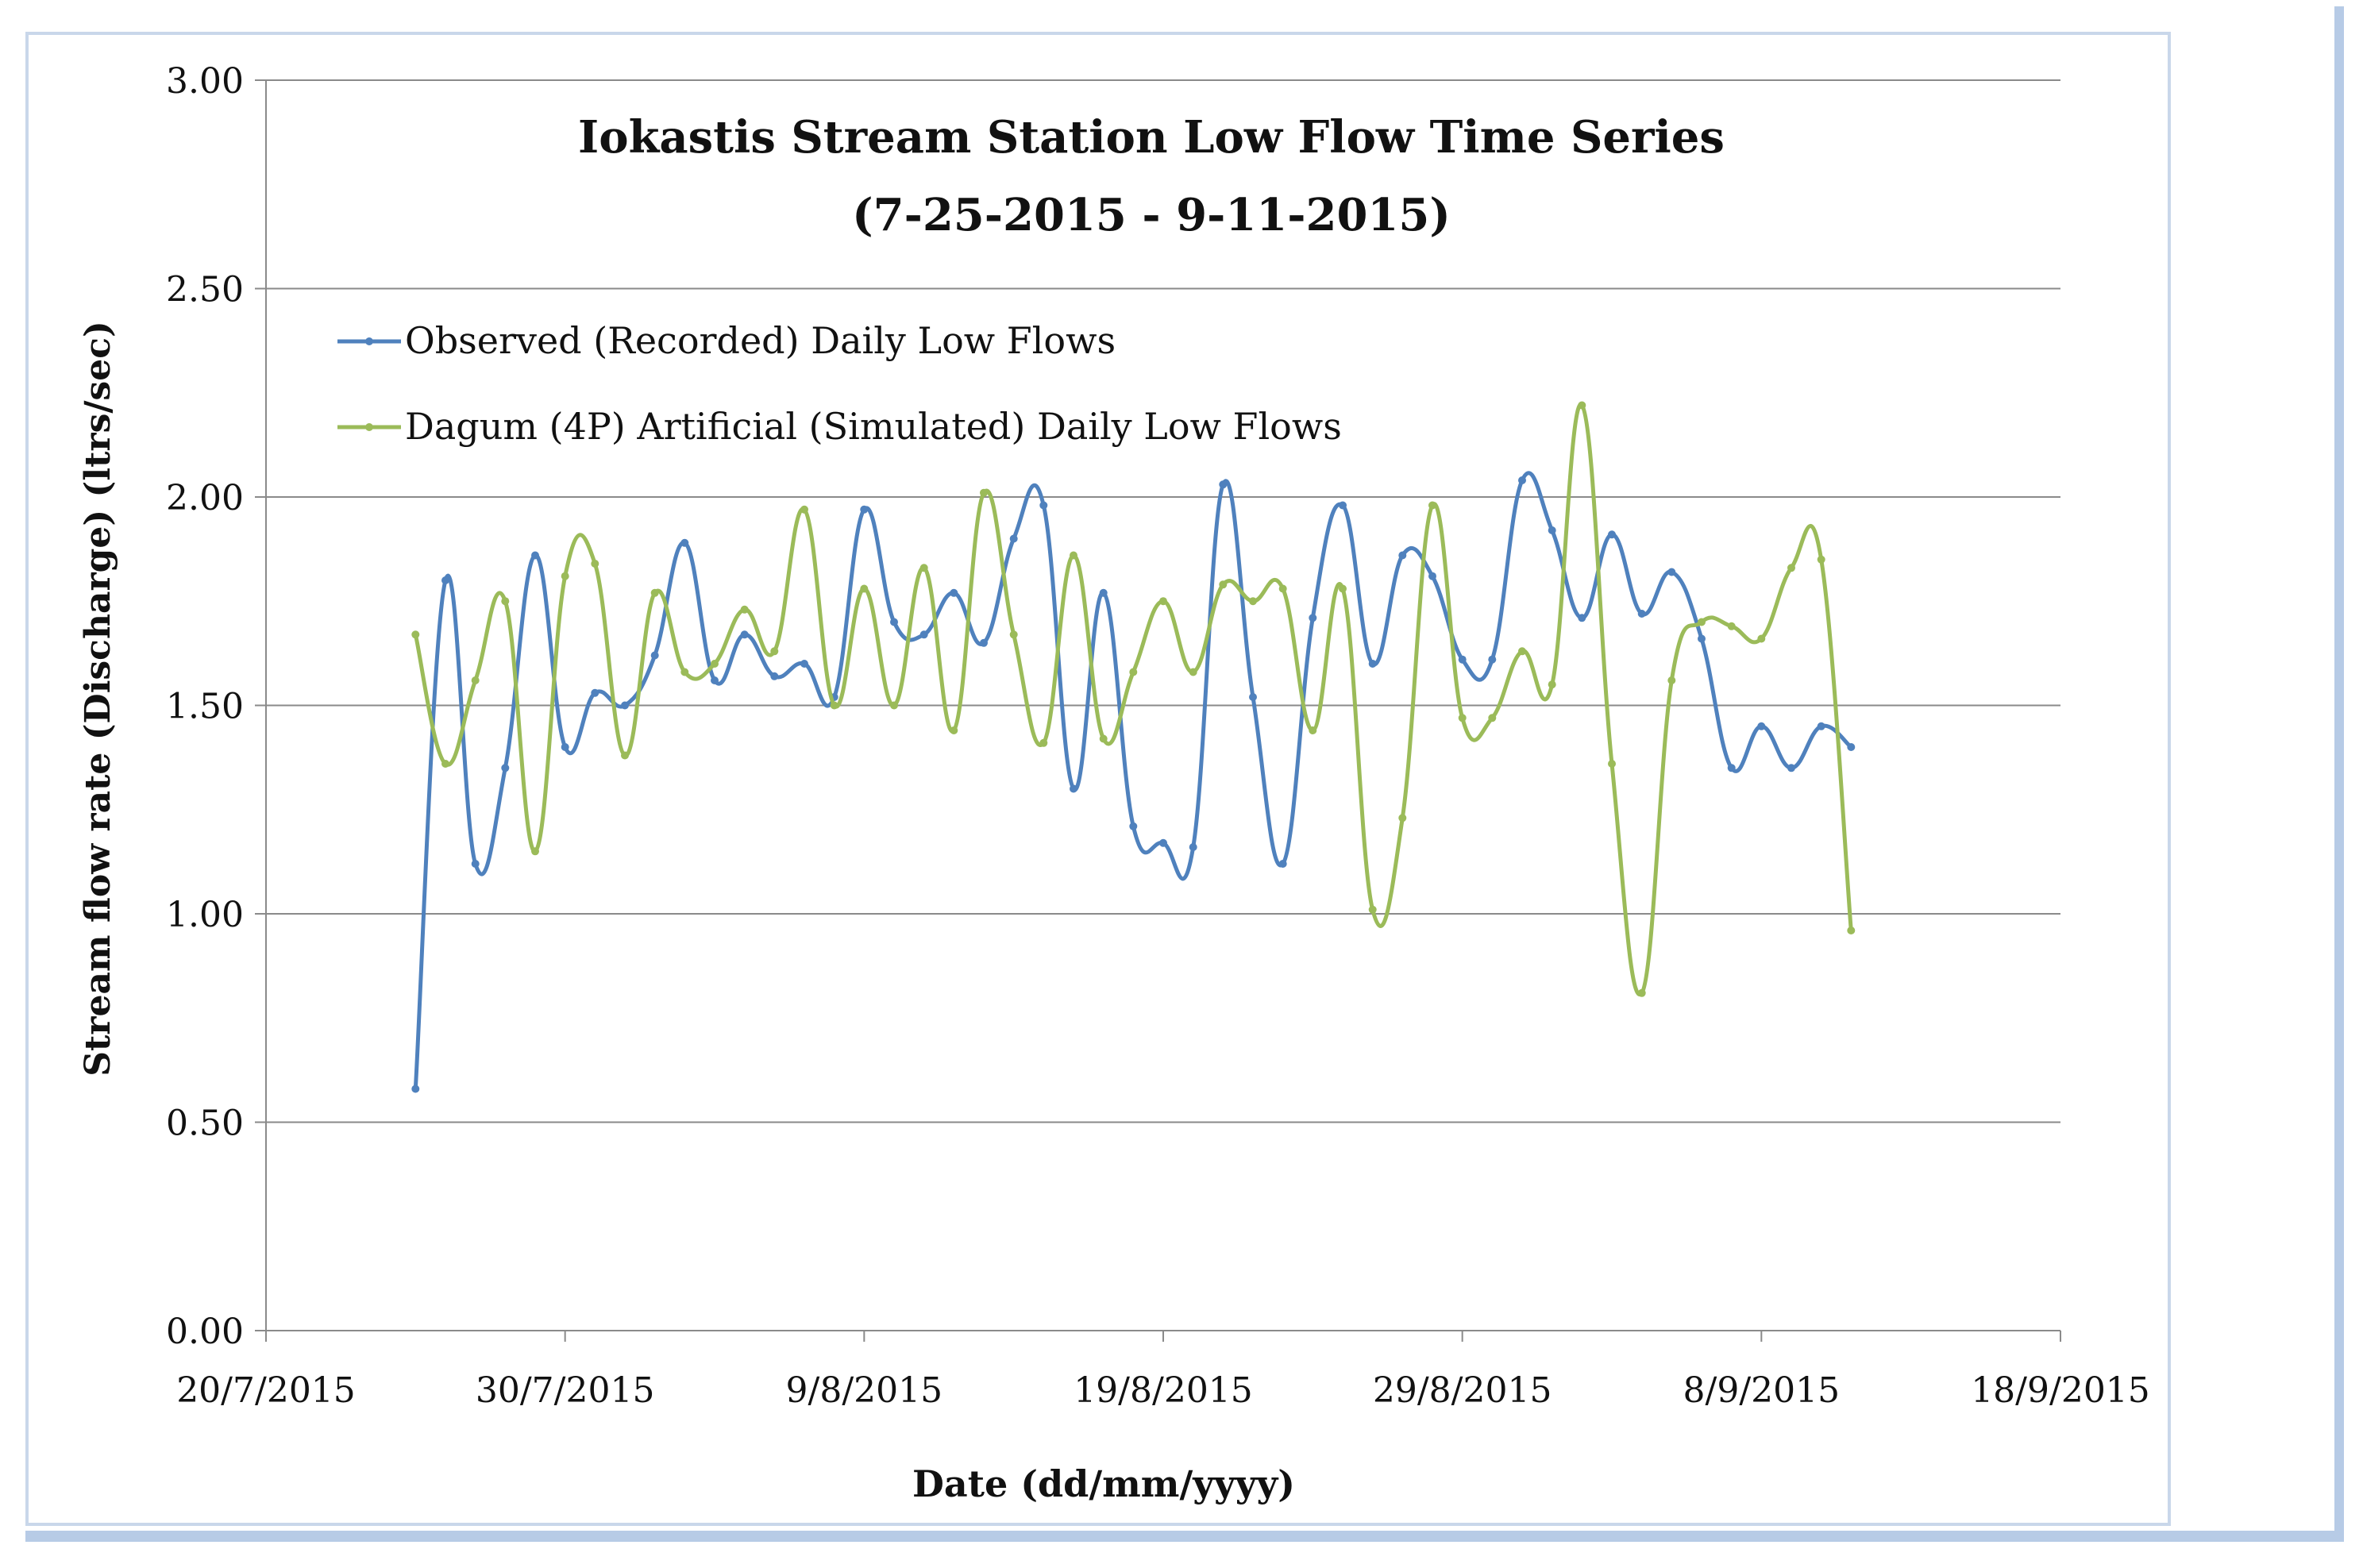 The width and height of the screenshot is (2363, 1568). Describe the element at coordinates (266, 1390) in the screenshot. I see `x-tick-label: 20/7/2015` at that location.